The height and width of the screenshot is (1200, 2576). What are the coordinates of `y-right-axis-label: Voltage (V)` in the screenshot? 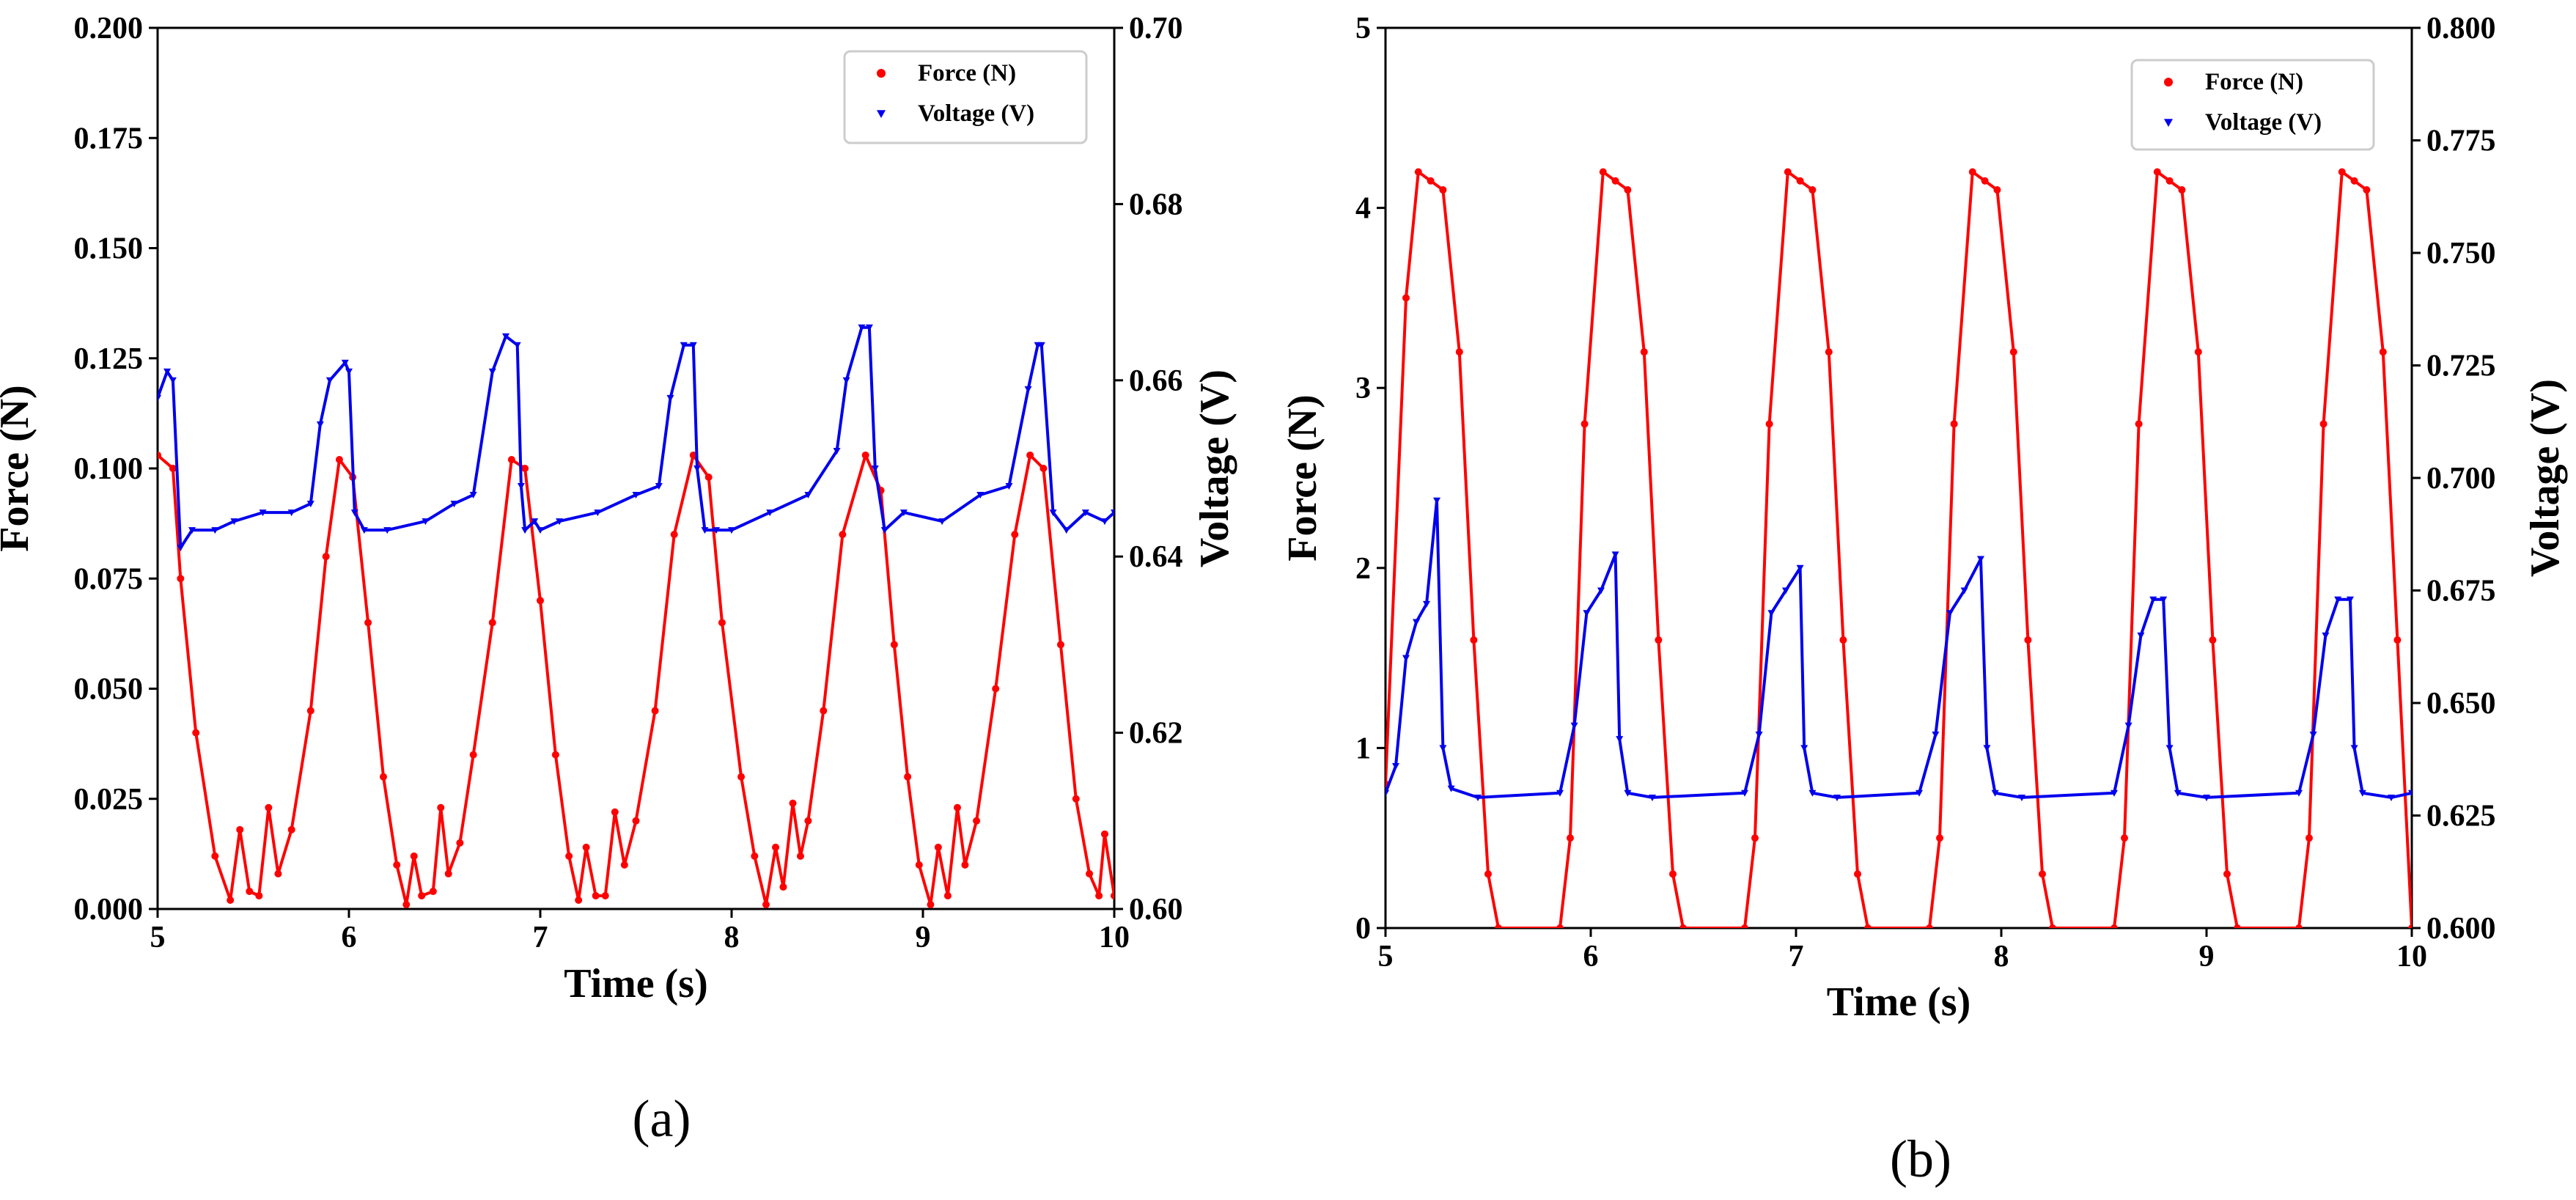 It's located at (1214, 468).